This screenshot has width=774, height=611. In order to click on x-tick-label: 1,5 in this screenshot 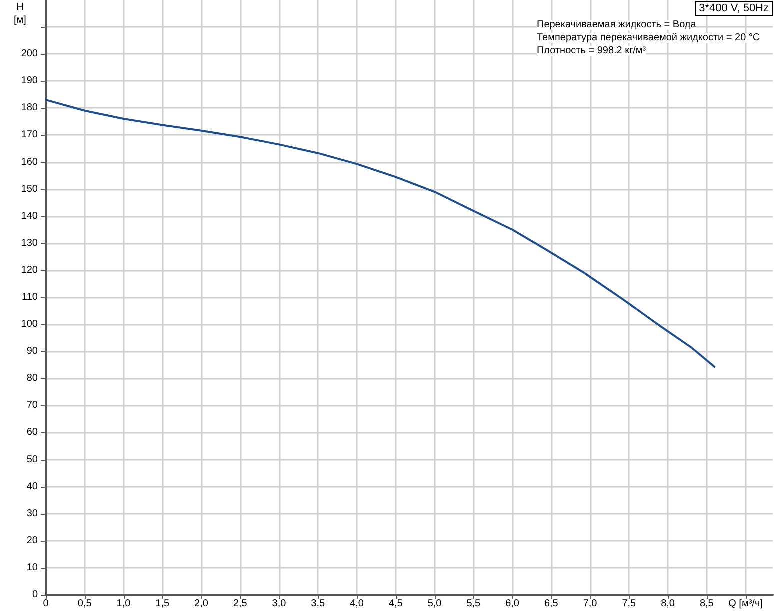, I will do `click(163, 604)`.